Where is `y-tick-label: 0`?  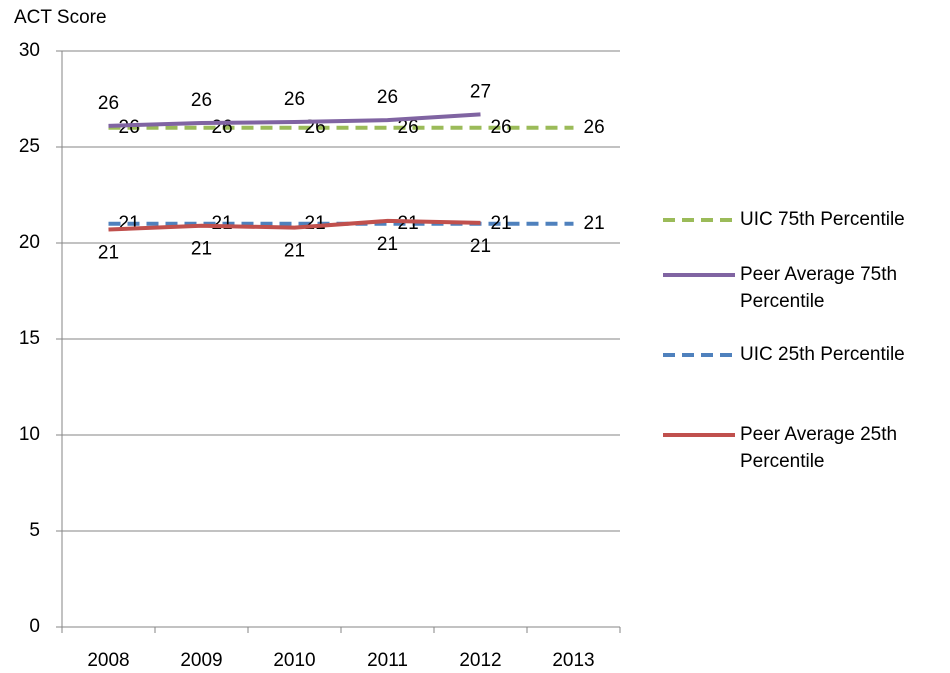
y-tick-label: 0 is located at coordinates (34, 626).